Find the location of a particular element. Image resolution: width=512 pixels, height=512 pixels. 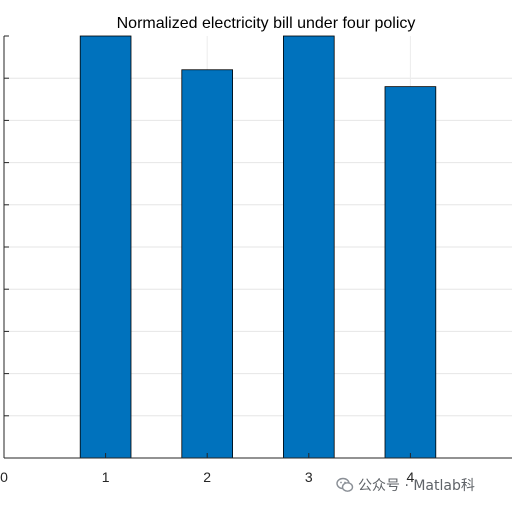

x-tick-label-1: 1 is located at coordinates (106, 477).